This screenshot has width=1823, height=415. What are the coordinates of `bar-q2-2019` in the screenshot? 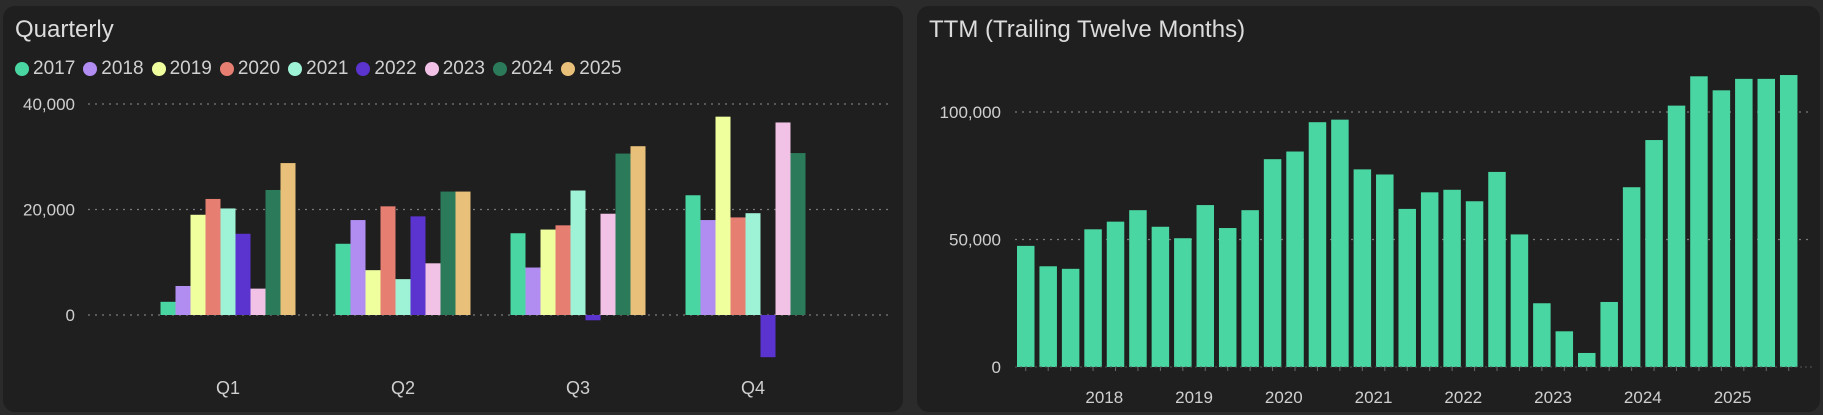 It's located at (373, 292).